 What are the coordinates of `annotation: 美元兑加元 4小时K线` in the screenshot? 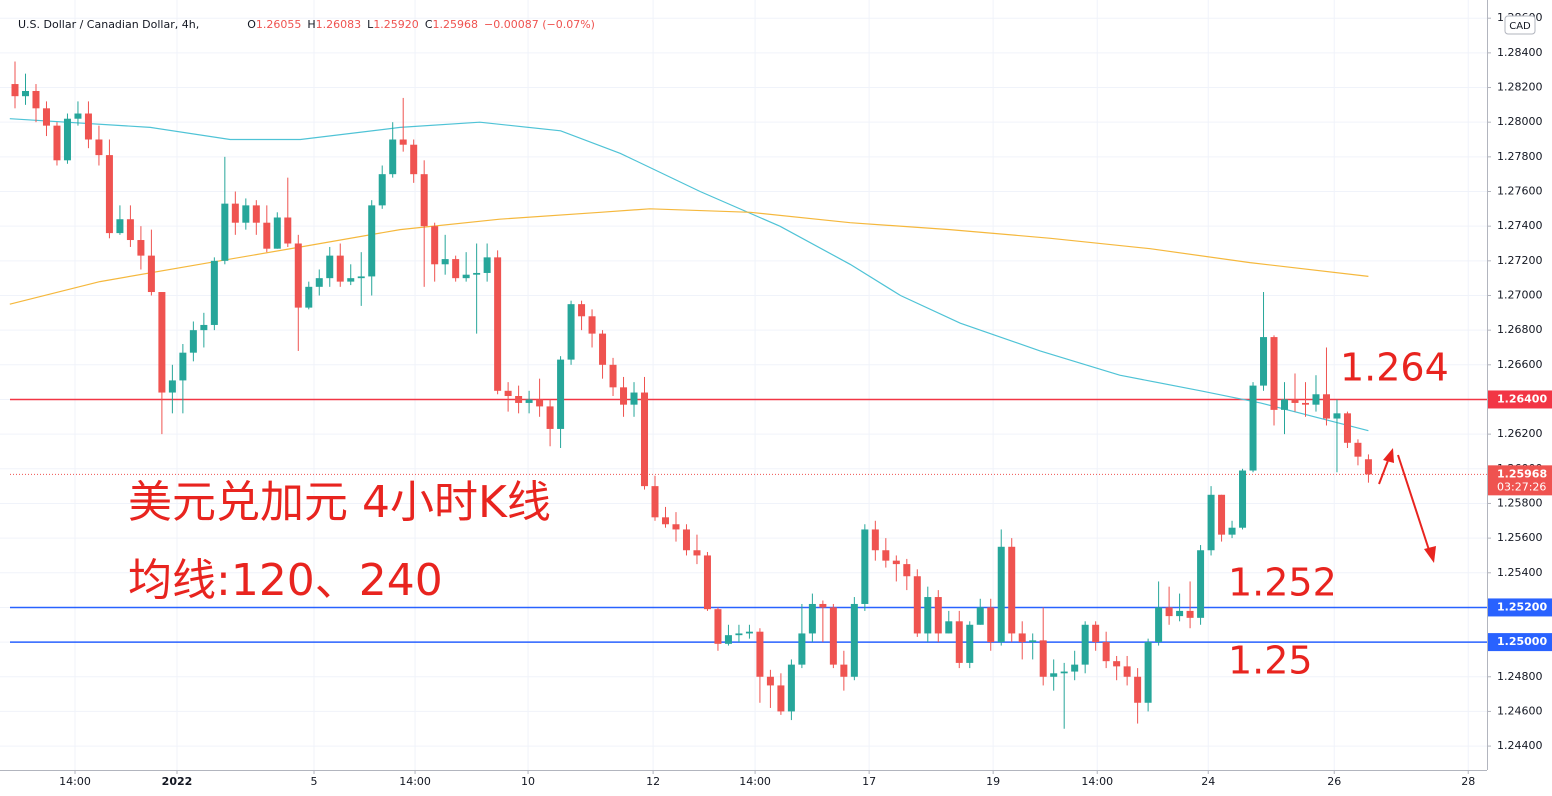 It's located at (339, 502).